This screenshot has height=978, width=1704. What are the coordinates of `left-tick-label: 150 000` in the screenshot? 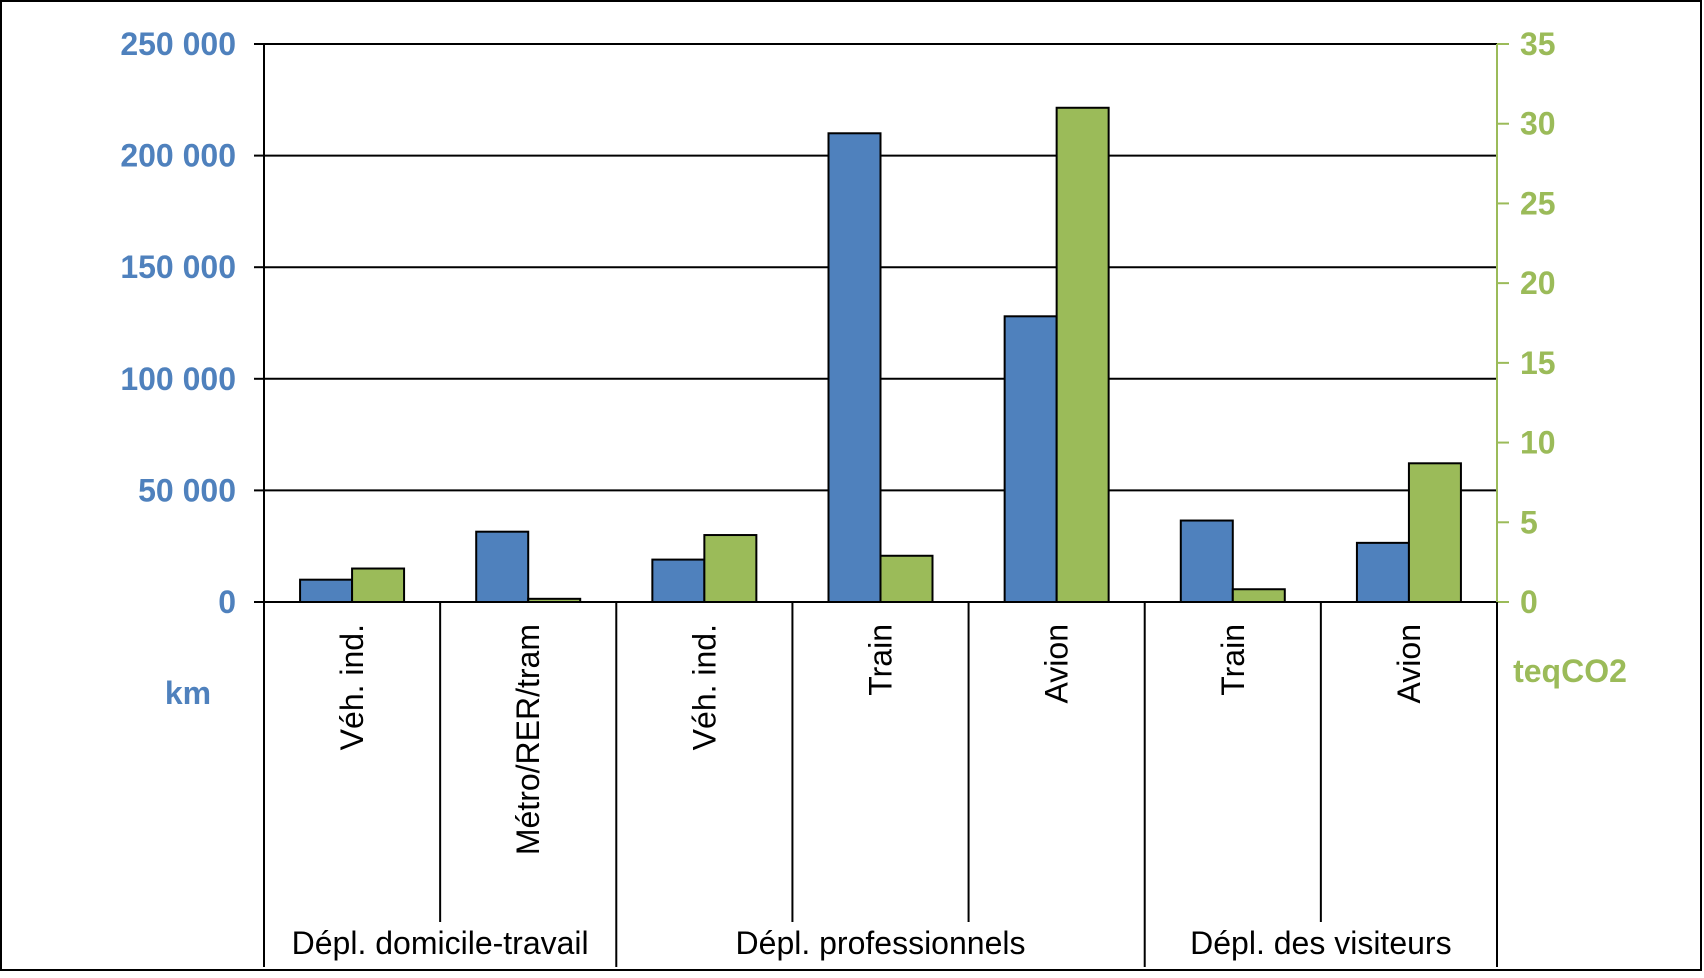 It's located at (178, 267).